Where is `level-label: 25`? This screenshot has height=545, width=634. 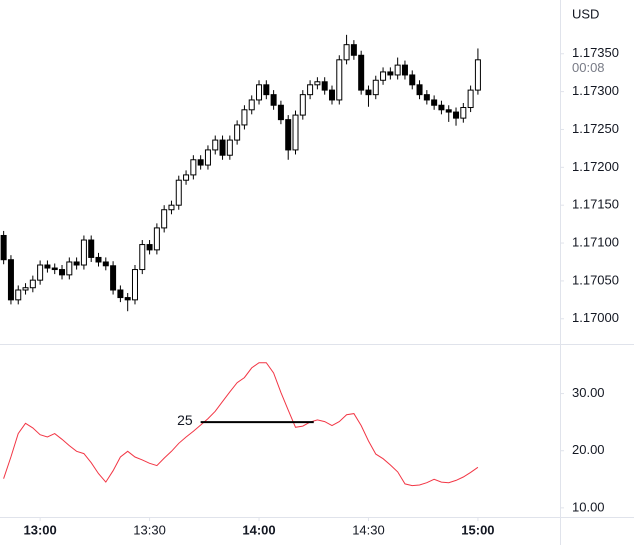 level-label: 25 is located at coordinates (185, 420).